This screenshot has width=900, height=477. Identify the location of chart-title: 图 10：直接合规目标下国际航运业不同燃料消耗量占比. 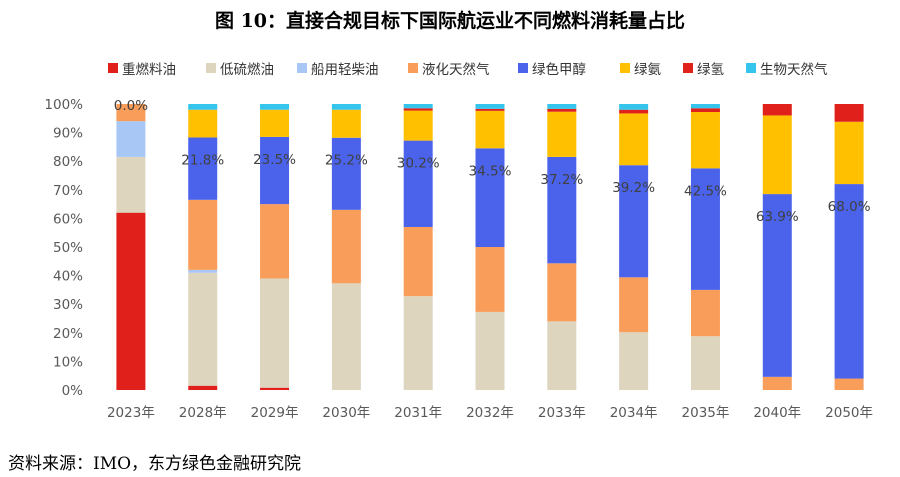
(450, 21).